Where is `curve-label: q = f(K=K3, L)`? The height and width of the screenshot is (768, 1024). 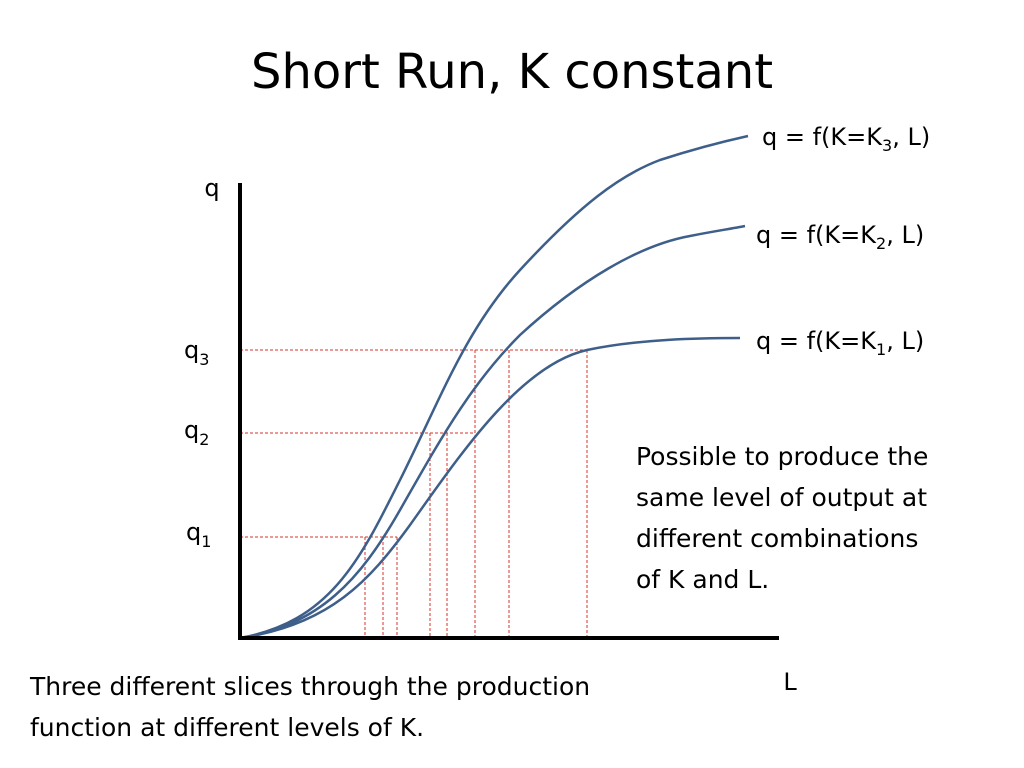
curve-label: q = f(K=K3, L) is located at coordinates (846, 139).